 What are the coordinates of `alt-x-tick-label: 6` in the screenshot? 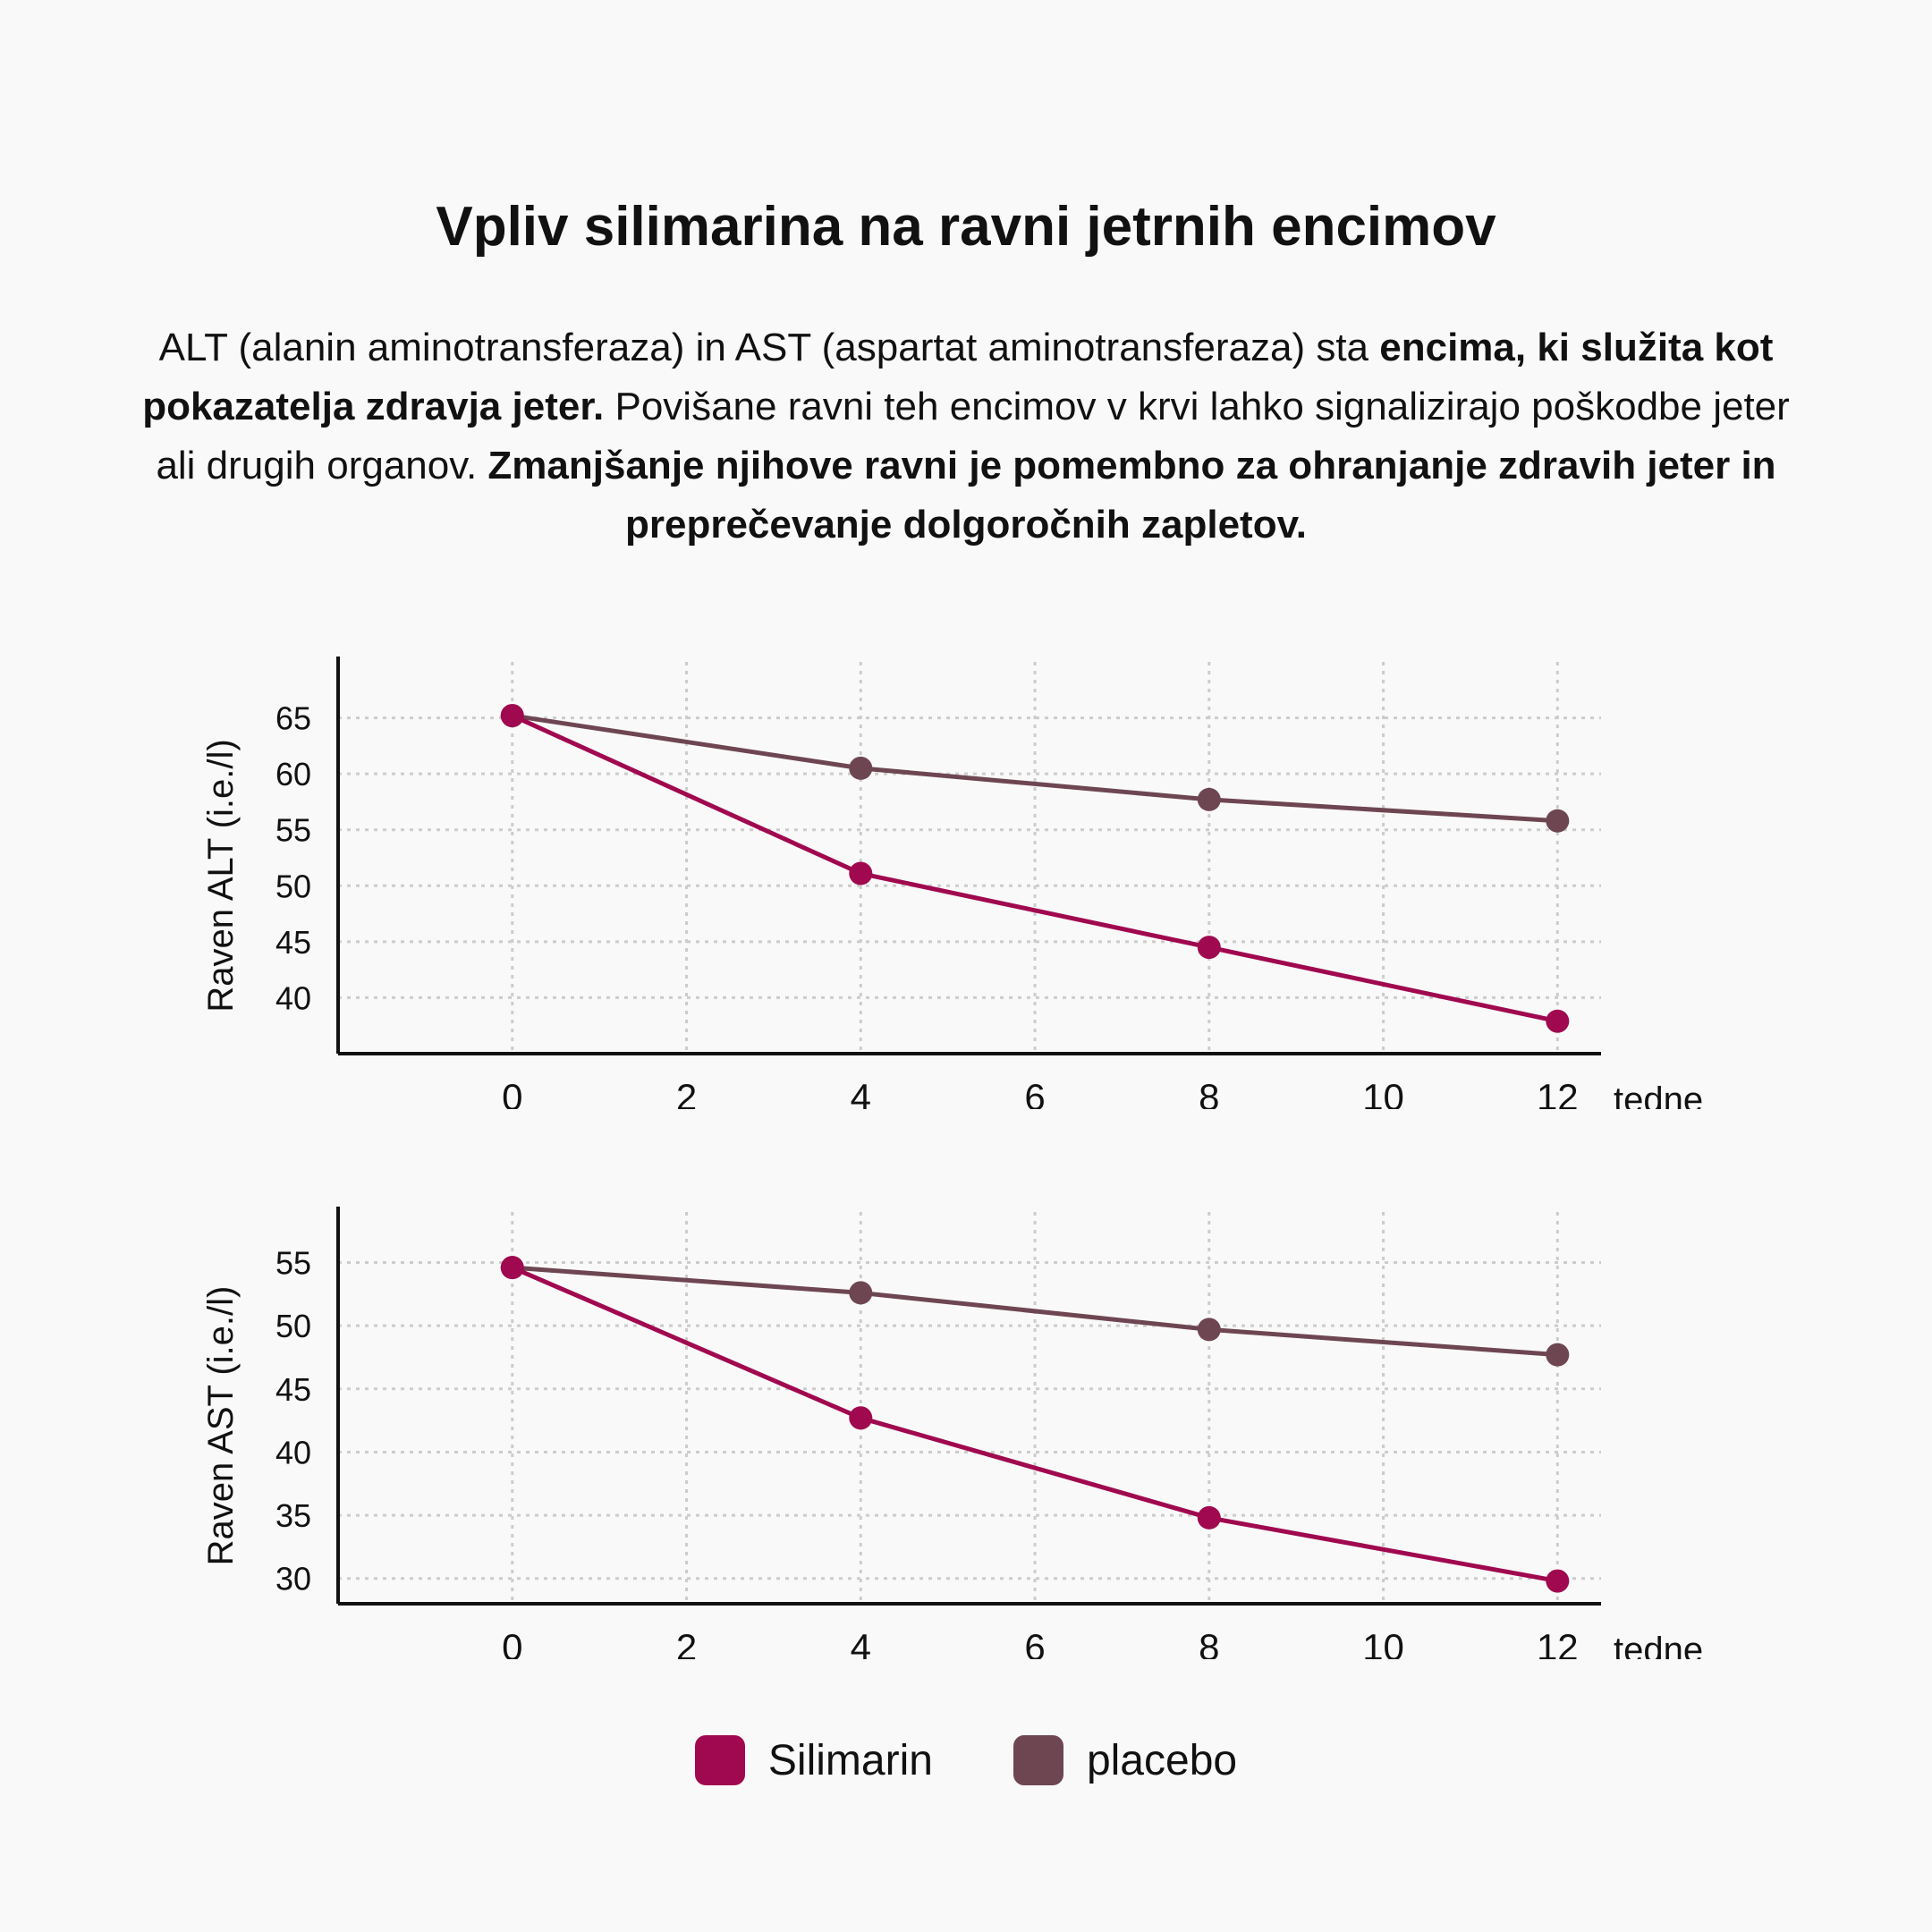 It's located at (1034, 1092).